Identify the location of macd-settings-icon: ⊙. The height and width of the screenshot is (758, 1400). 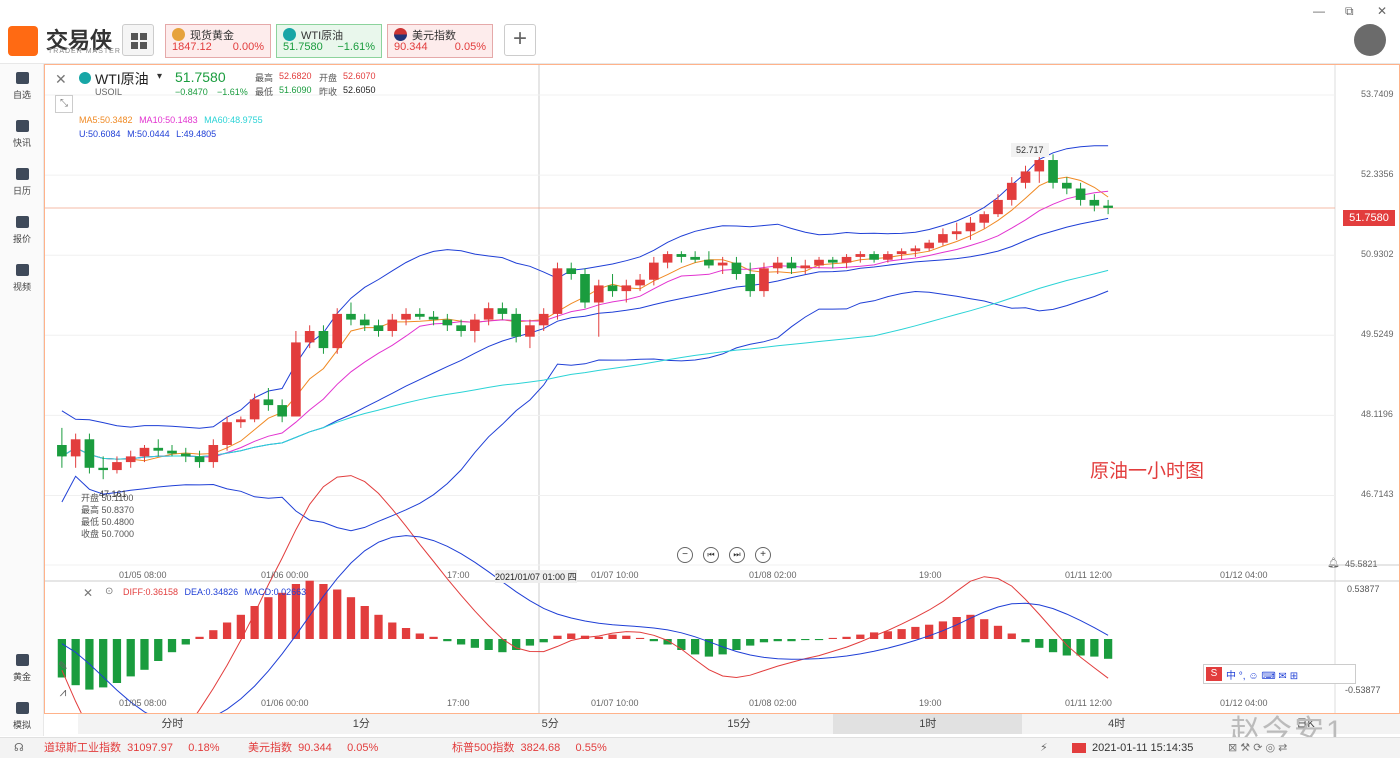
(109, 591).